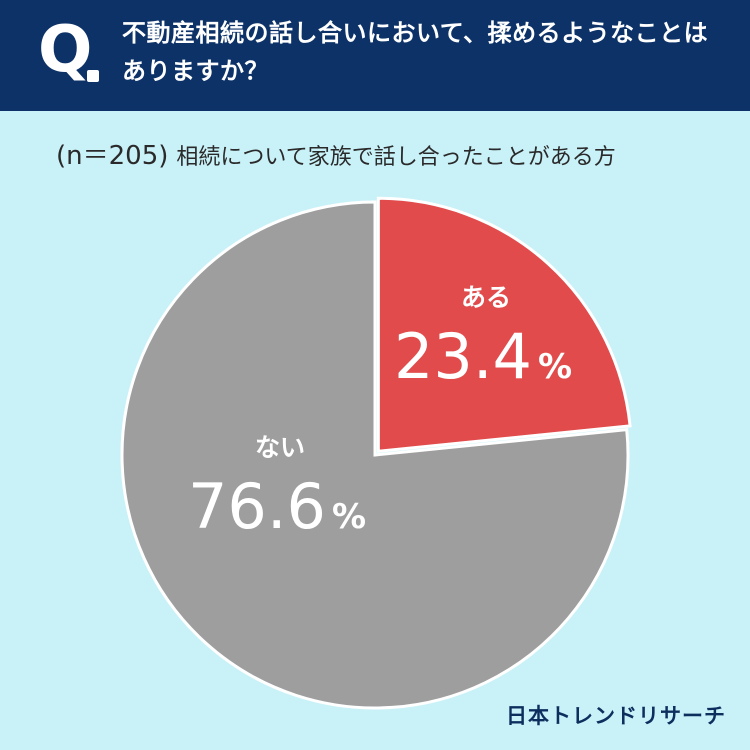  Describe the element at coordinates (349, 517) in the screenshot. I see `slice-unit-2: %` at that location.